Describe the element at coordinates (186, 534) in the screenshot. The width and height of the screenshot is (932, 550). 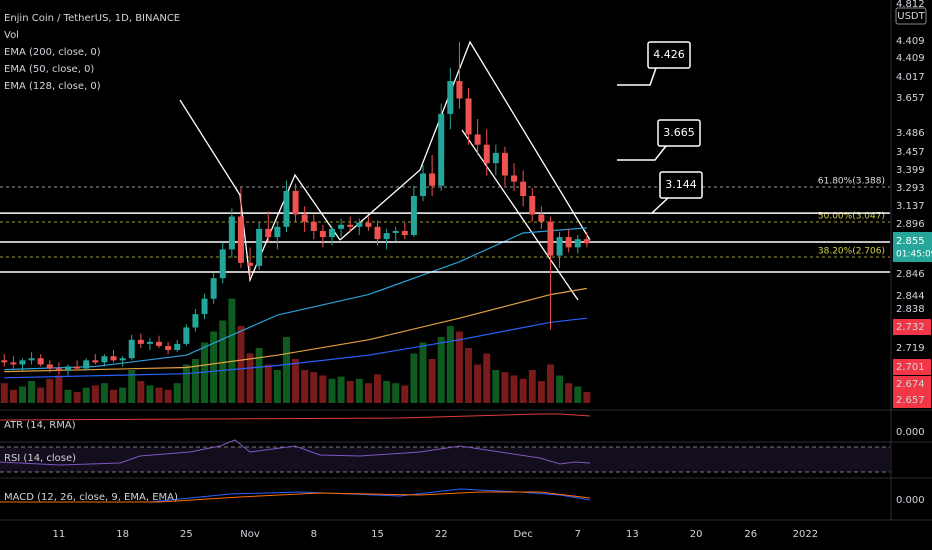
I see `x-tick-label: 25` at that location.